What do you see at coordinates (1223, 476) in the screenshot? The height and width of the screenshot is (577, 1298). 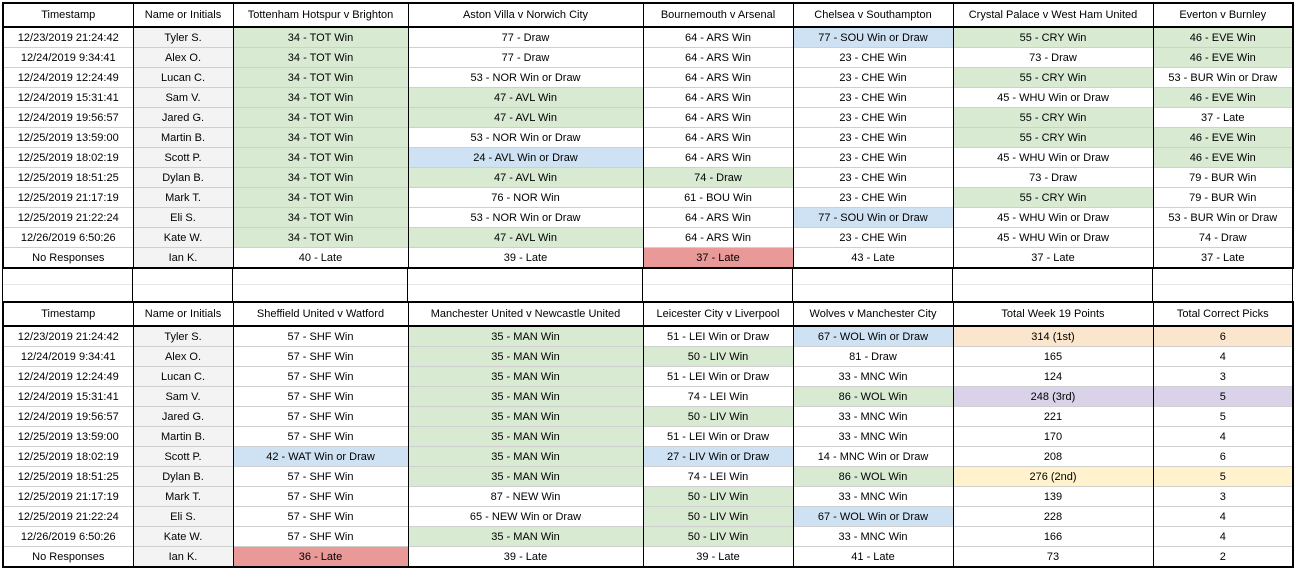 I see `correct-picks-cell: 5` at bounding box center [1223, 476].